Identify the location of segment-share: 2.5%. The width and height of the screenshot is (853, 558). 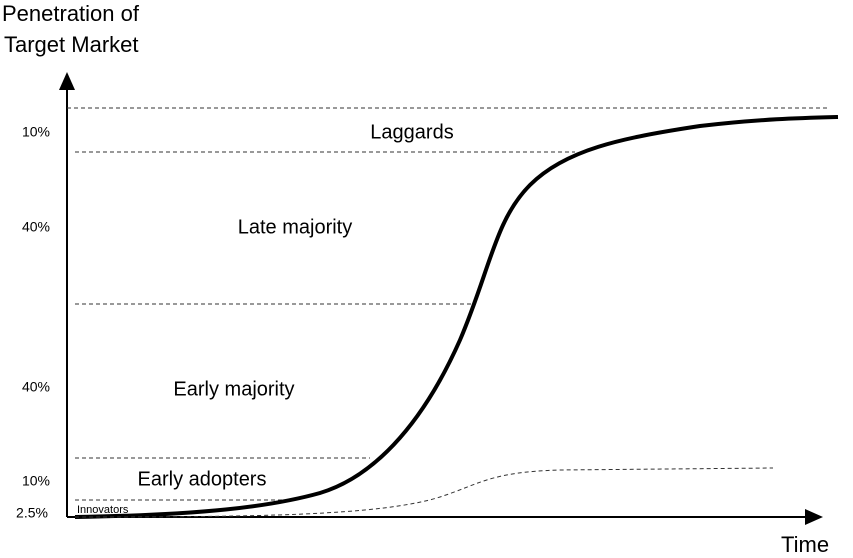
(32, 513).